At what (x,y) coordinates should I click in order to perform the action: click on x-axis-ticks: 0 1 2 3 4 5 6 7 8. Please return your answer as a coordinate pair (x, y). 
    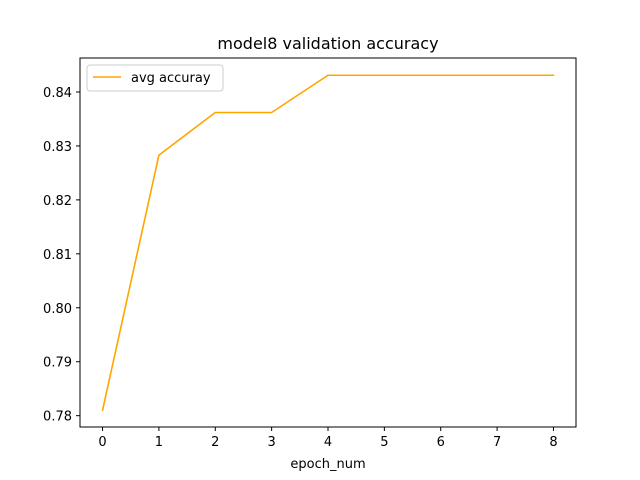
    Looking at the image, I should click on (328, 438).